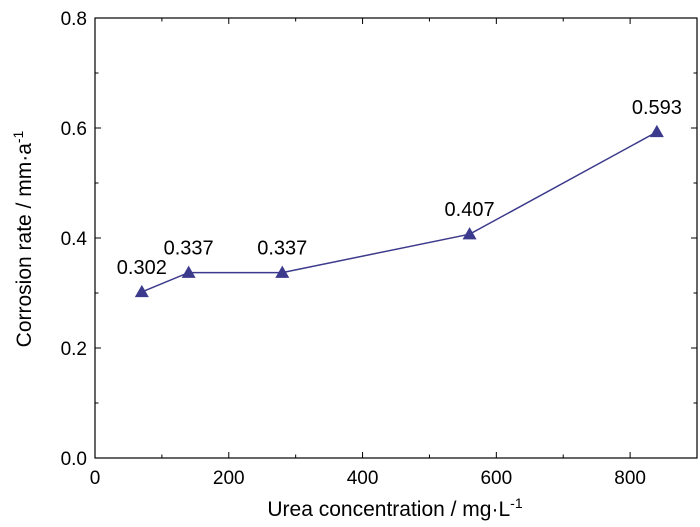  What do you see at coordinates (388, 509) in the screenshot?
I see `x-axis-title-text: Urea concentration / mg·L` at bounding box center [388, 509].